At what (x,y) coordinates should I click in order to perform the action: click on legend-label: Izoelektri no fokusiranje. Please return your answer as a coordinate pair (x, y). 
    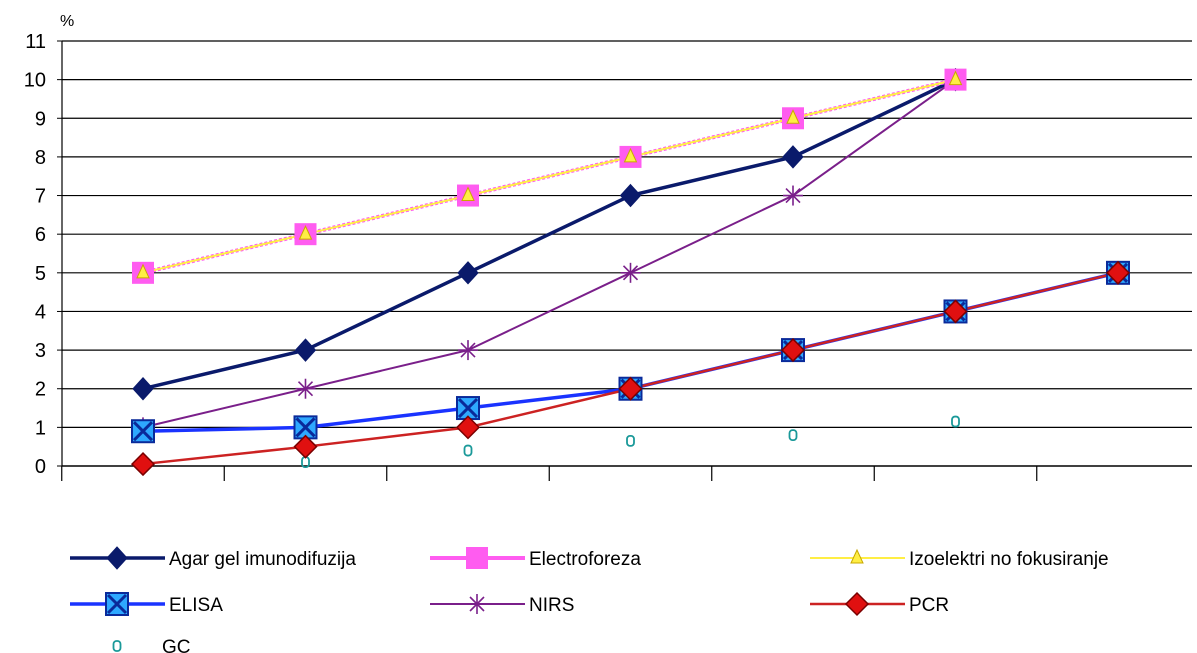
    Looking at the image, I should click on (1009, 559).